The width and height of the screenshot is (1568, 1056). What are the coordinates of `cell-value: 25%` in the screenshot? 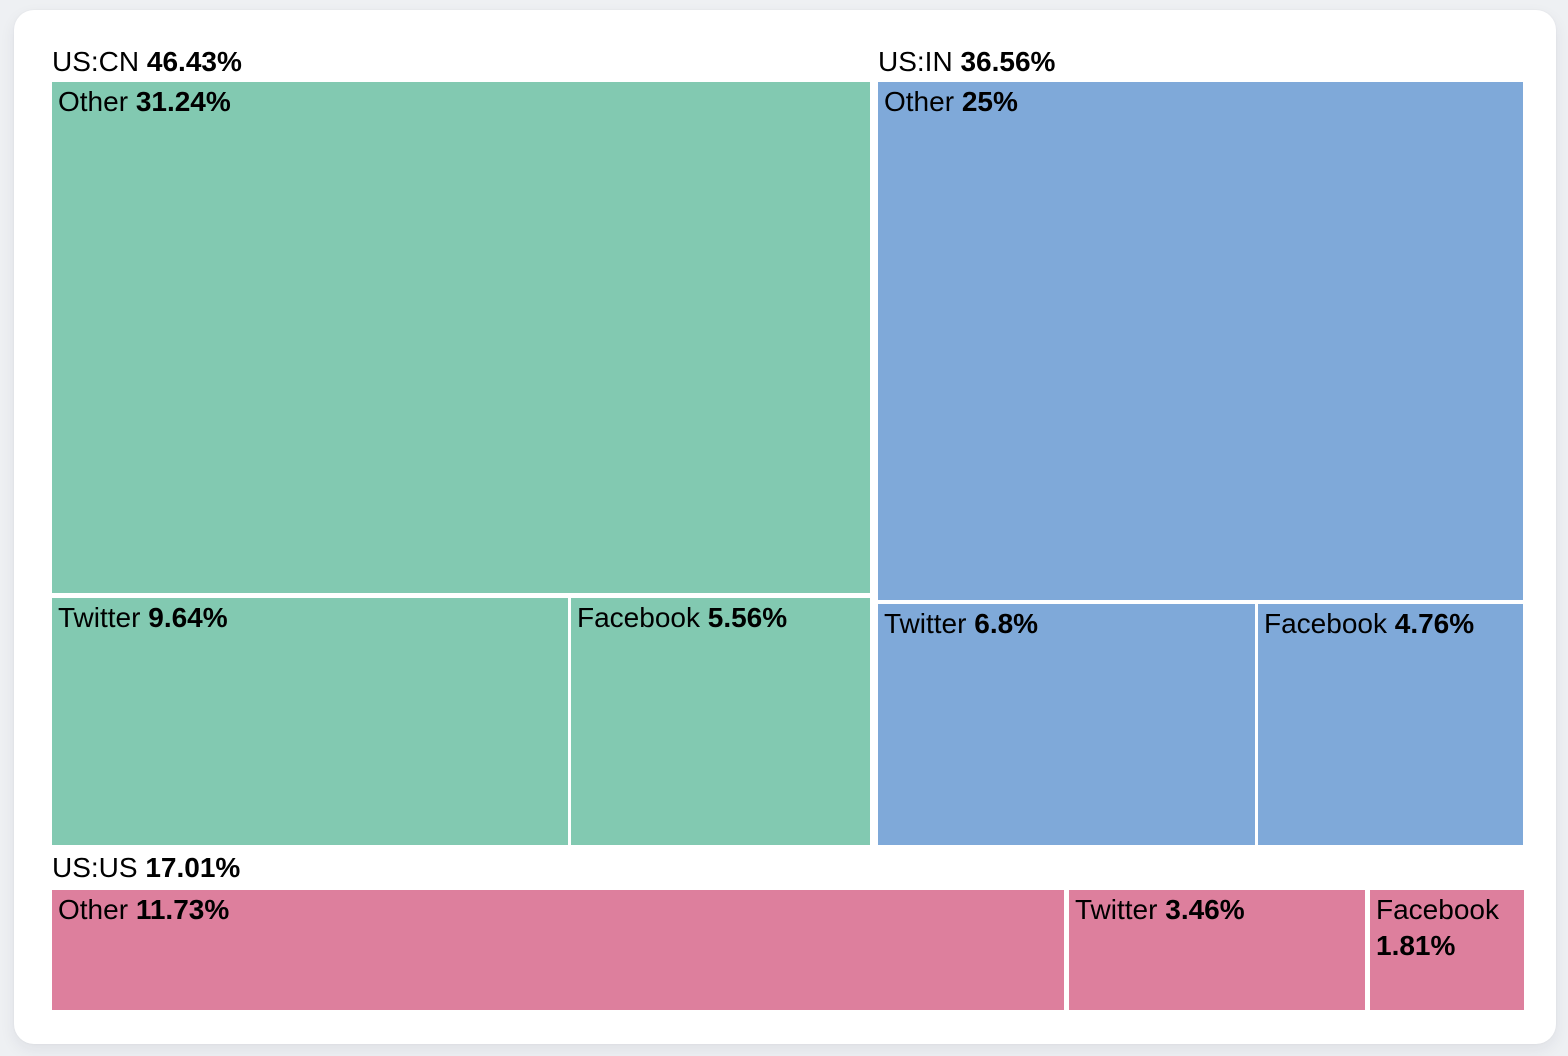 It's located at (989, 101).